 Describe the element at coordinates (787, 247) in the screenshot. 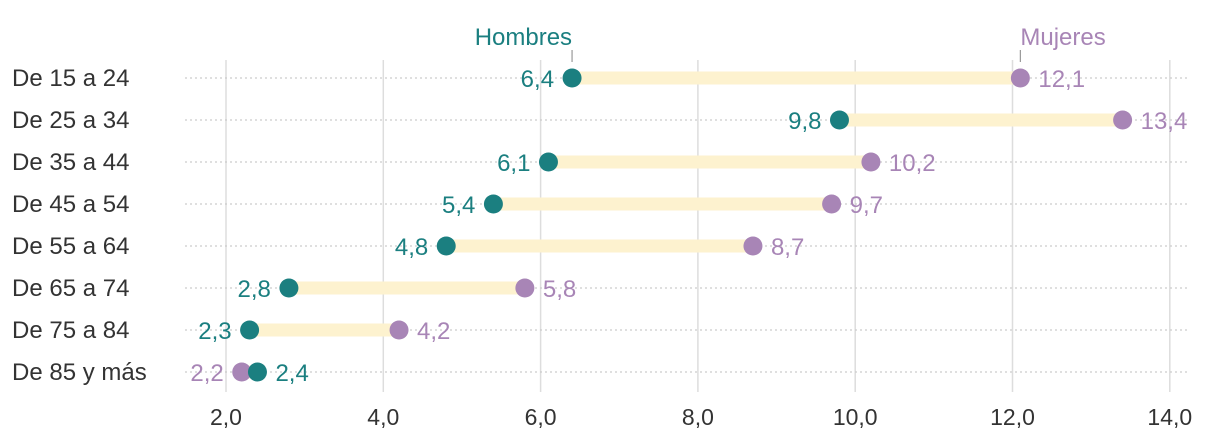

I see `women-value-label: 8,7` at that location.